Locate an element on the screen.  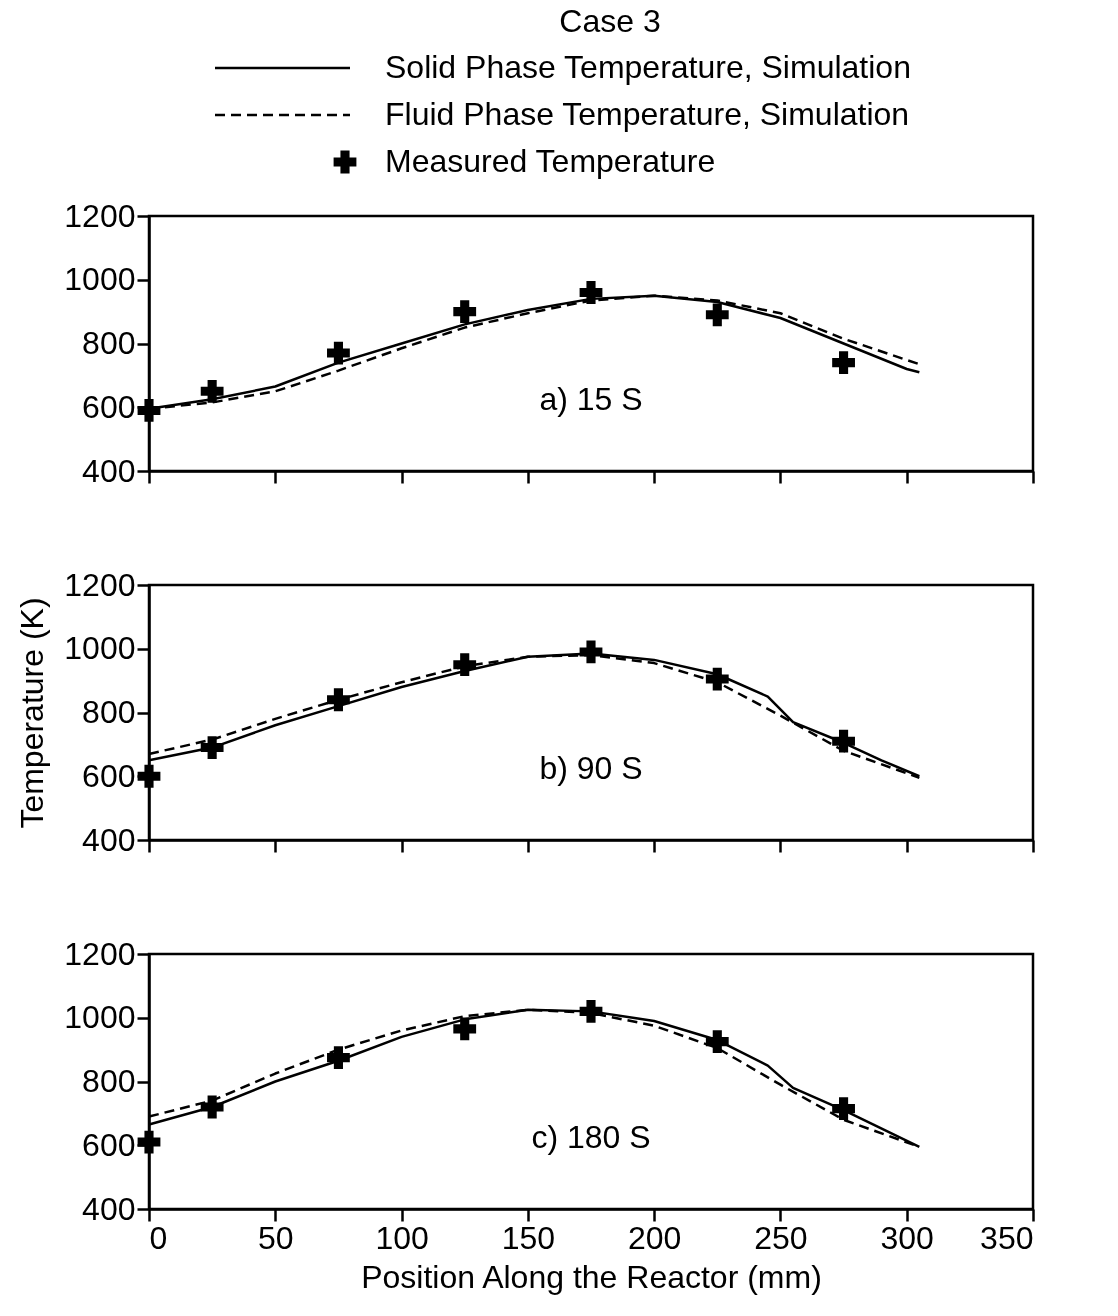
x-tick-label: 150 is located at coordinates (528, 1237).